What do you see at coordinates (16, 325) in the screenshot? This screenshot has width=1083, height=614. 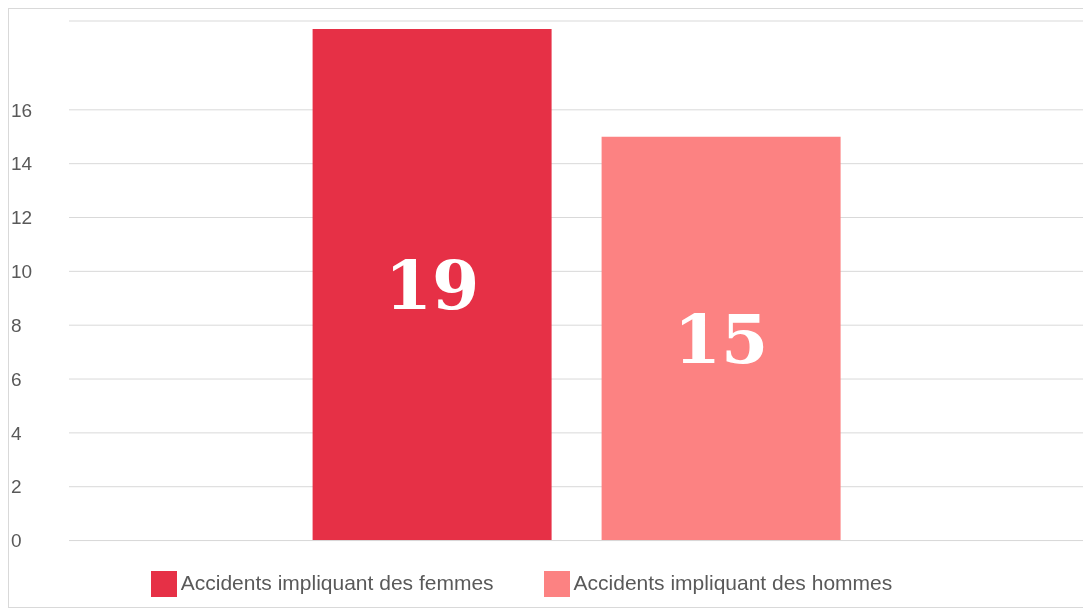 I see `y-tick-label: 8` at bounding box center [16, 325].